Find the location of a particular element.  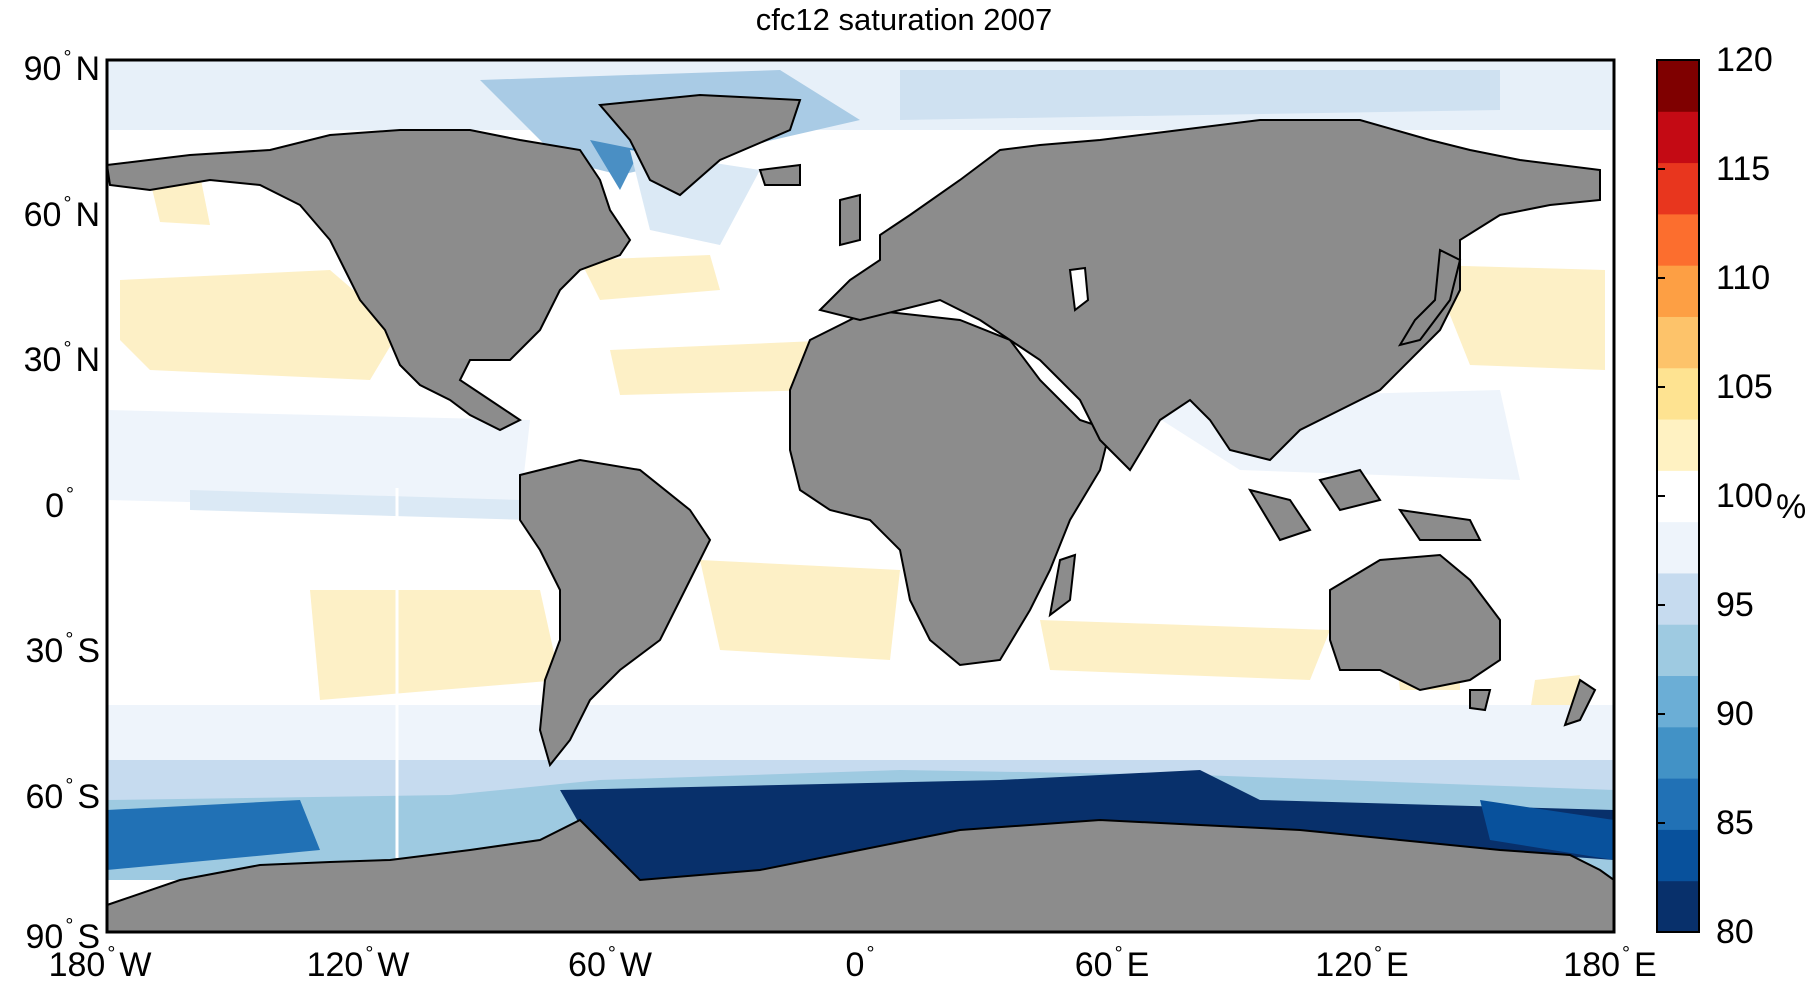

colorbar-tick-label: 105 is located at coordinates (1744, 387).